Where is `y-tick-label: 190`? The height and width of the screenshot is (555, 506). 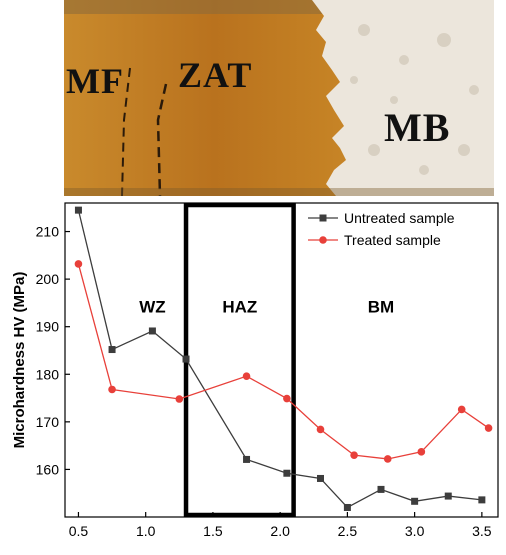
y-tick-label: 190 is located at coordinates (48, 327).